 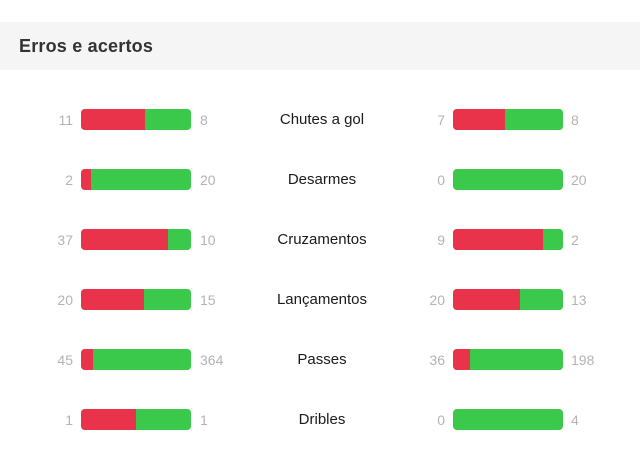 I want to click on stat-row-lancamentos: 20 15 Lançamentos 20 13, so click(x=320, y=300).